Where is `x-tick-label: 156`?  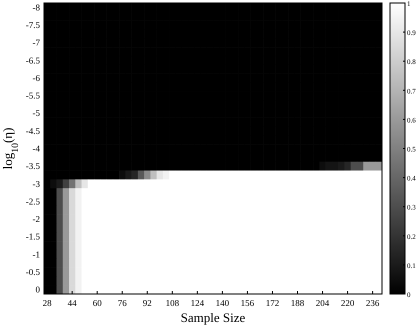 x-tick-label: 156 is located at coordinates (247, 303).